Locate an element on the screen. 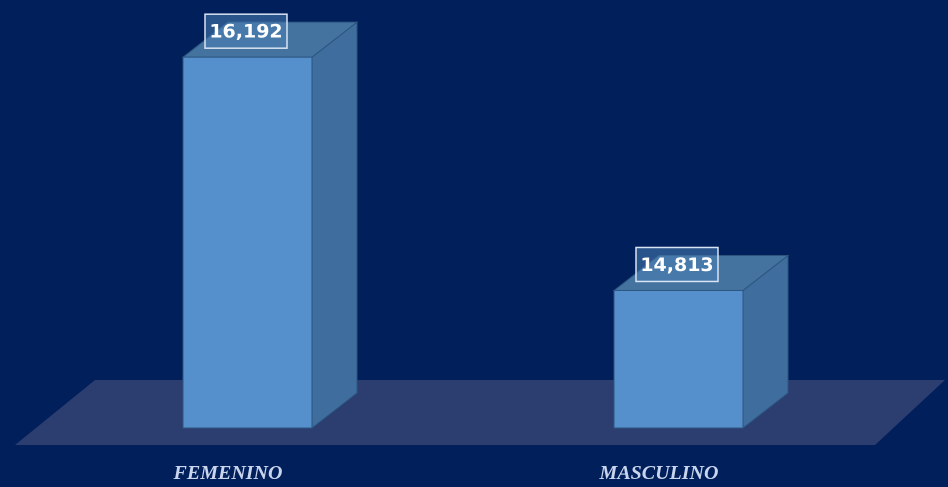 The height and width of the screenshot is (487, 948). floor is located at coordinates (480, 412).